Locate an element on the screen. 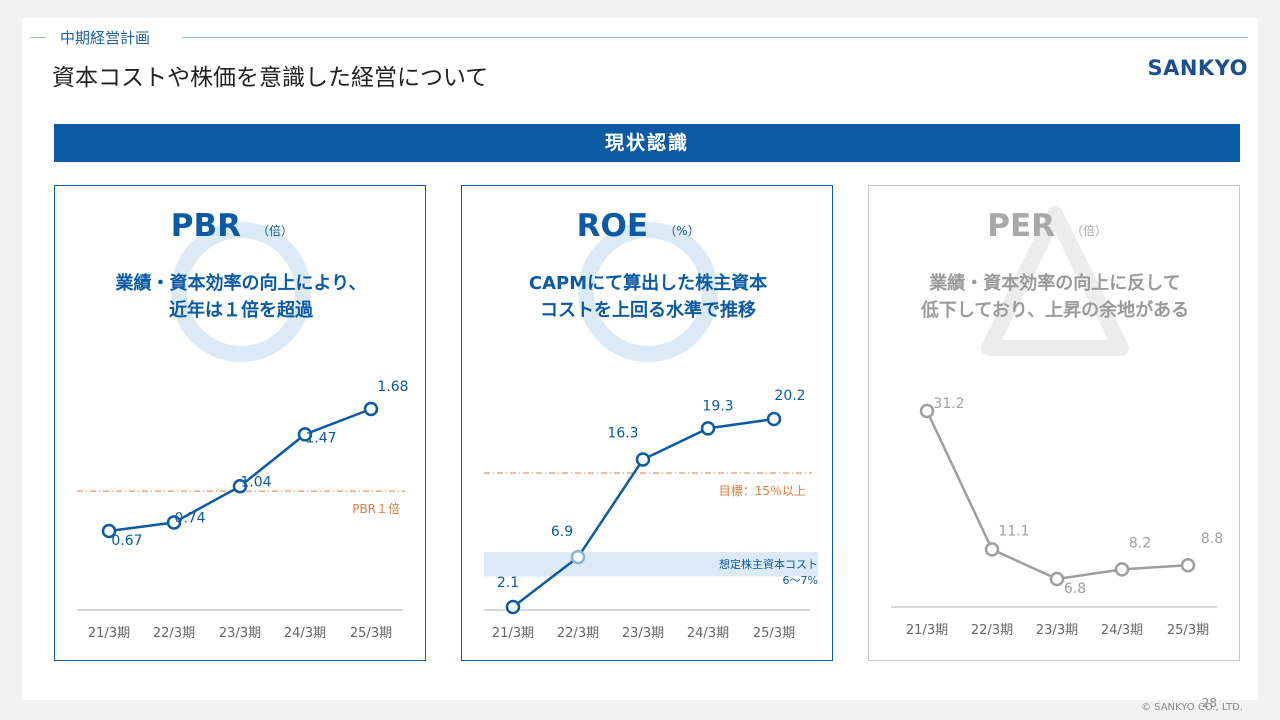 The image size is (1280, 720). roe-data-label: 16.3 is located at coordinates (622, 434).